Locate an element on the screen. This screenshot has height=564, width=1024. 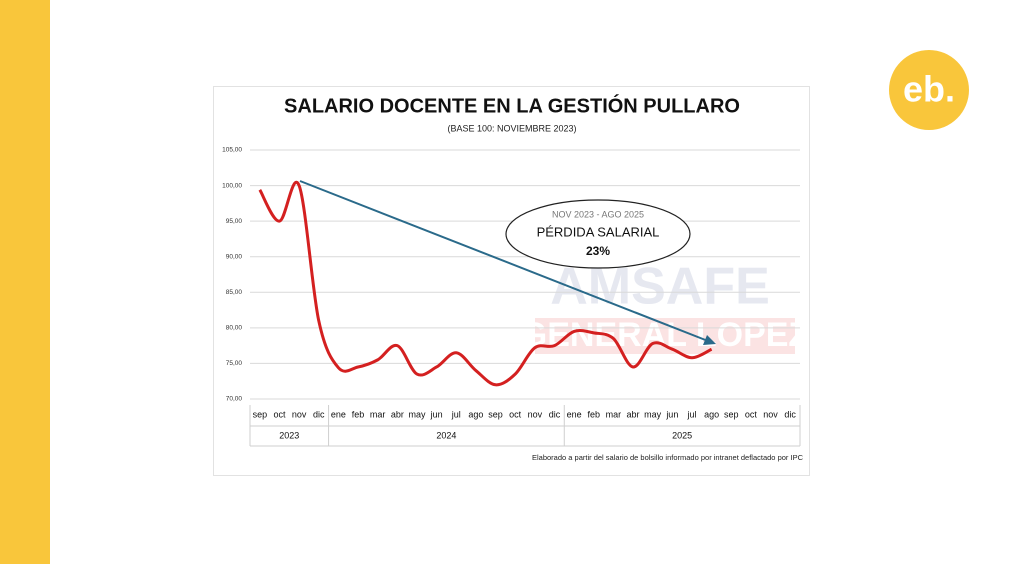
chart-title: SALARIO DOCENTE EN LA GESTIÓN PULLARO is located at coordinates (512, 105).